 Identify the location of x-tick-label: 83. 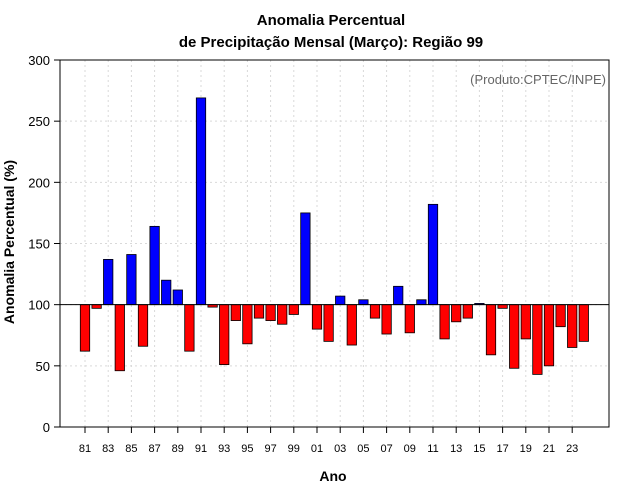
(108, 449).